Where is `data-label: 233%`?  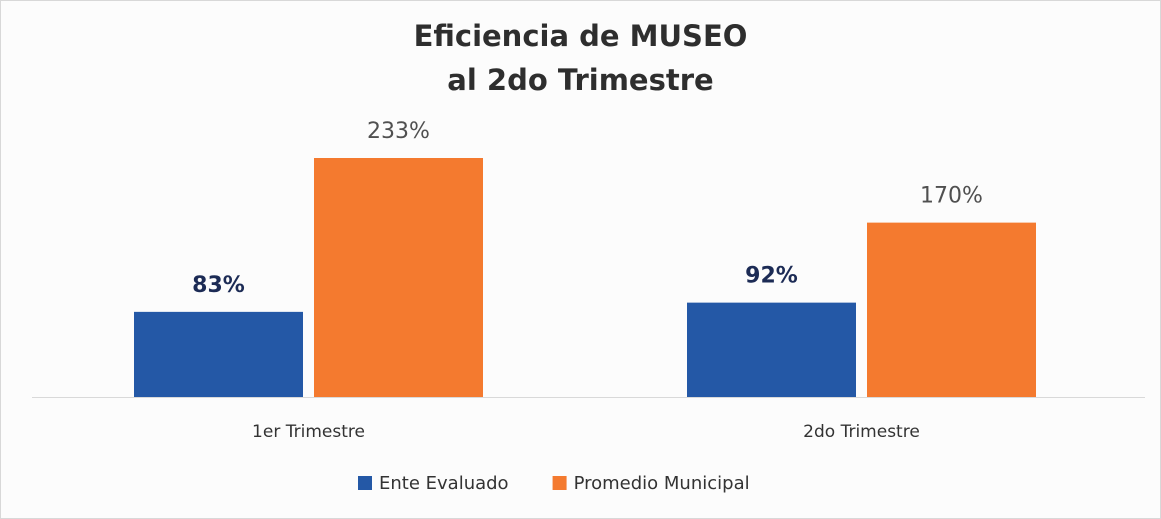 data-label: 233% is located at coordinates (398, 131).